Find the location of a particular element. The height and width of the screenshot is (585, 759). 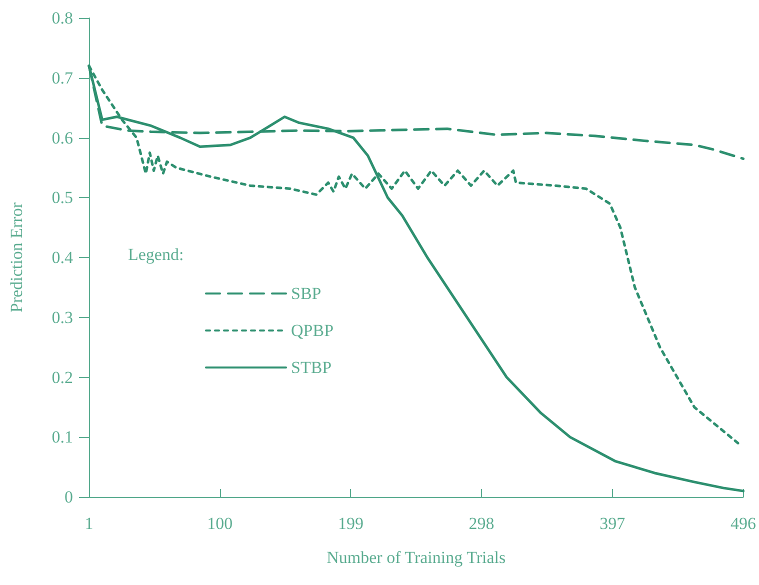

x-tick-label: 1 is located at coordinates (89, 523).